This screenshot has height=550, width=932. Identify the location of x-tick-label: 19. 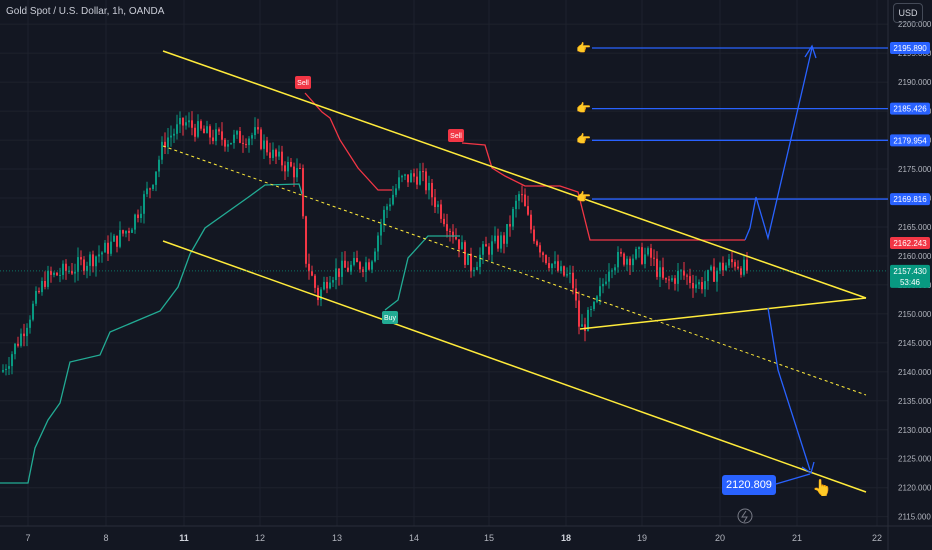
(642, 538).